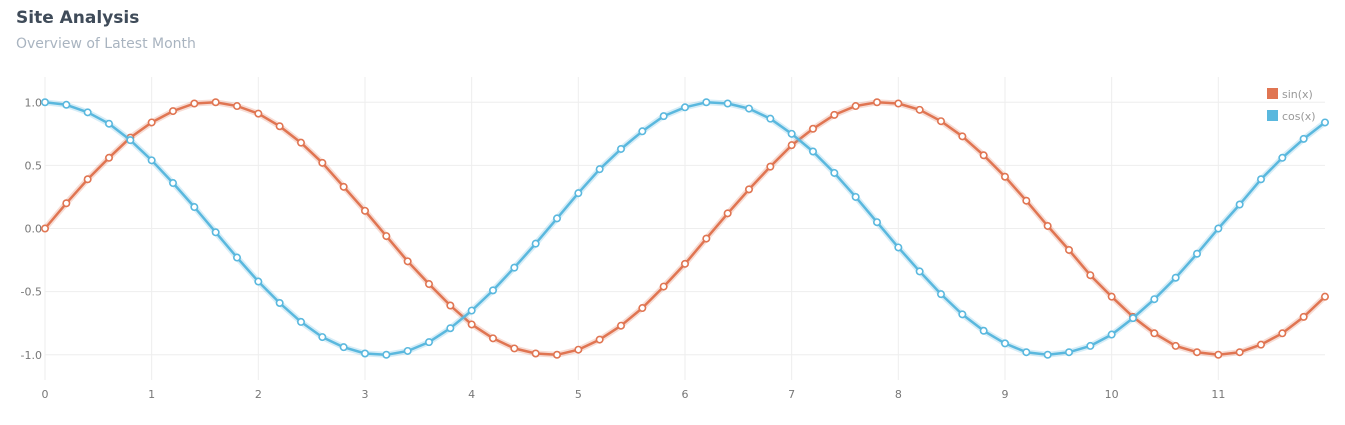 This screenshot has height=425, width=1345. What do you see at coordinates (1290, 94) in the screenshot?
I see `legend-item: sin(x)` at bounding box center [1290, 94].